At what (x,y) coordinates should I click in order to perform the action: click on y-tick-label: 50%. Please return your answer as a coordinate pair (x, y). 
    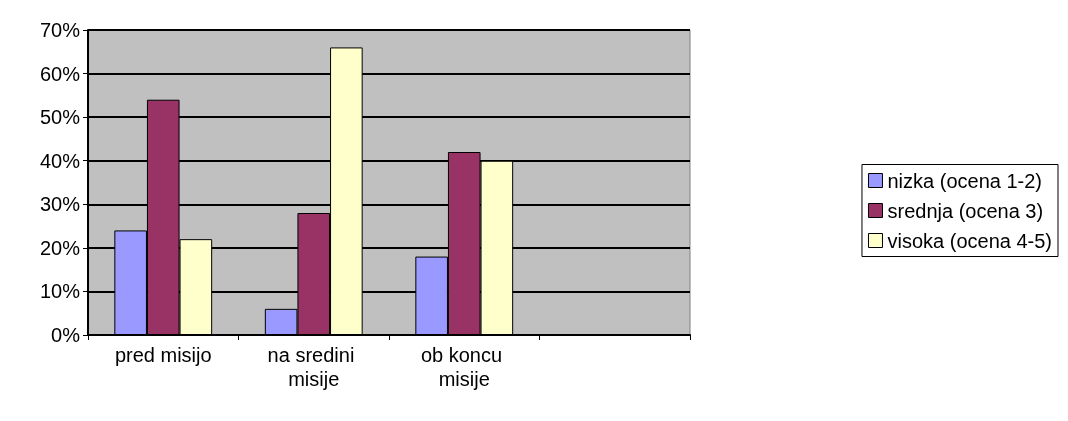
    Looking at the image, I should click on (60, 117).